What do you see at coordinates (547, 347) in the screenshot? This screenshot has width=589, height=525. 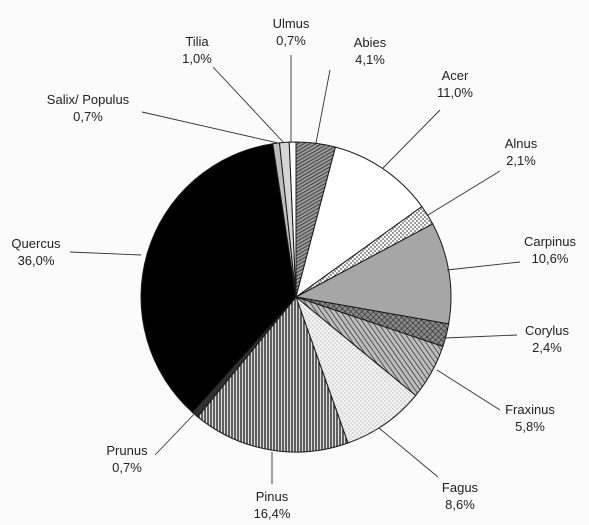 I see `slice-label-value: 2,4%` at bounding box center [547, 347].